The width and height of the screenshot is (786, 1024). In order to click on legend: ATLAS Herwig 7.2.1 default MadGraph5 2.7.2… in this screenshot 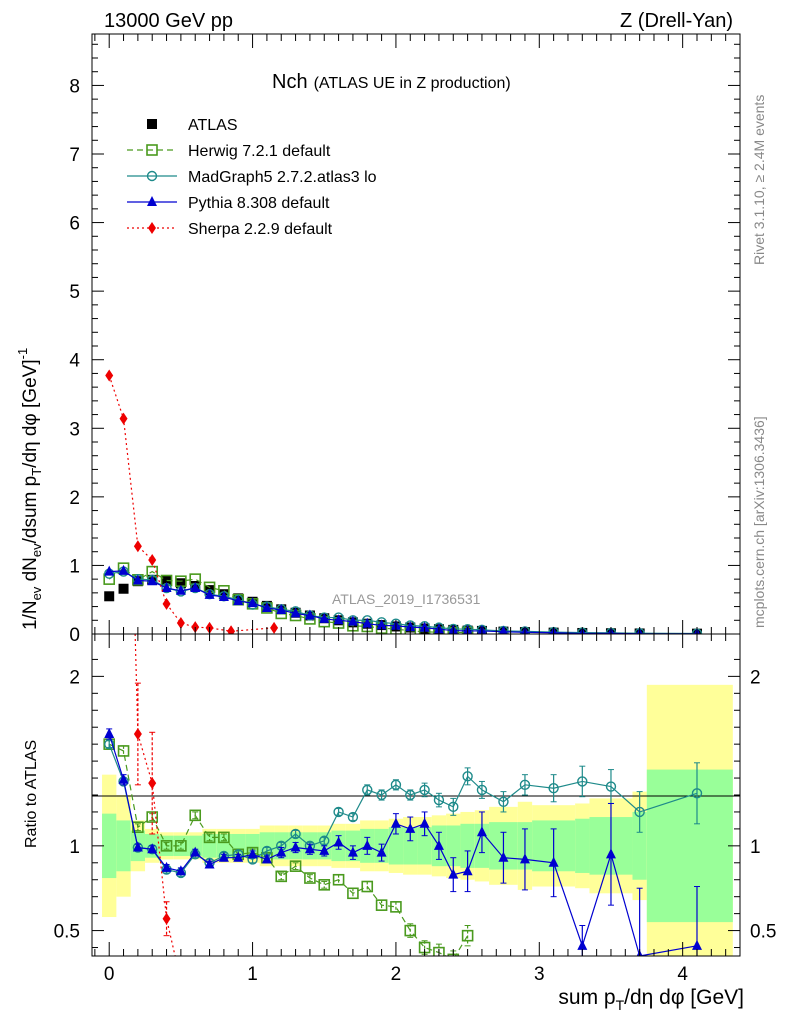, I will do `click(252, 177)`.